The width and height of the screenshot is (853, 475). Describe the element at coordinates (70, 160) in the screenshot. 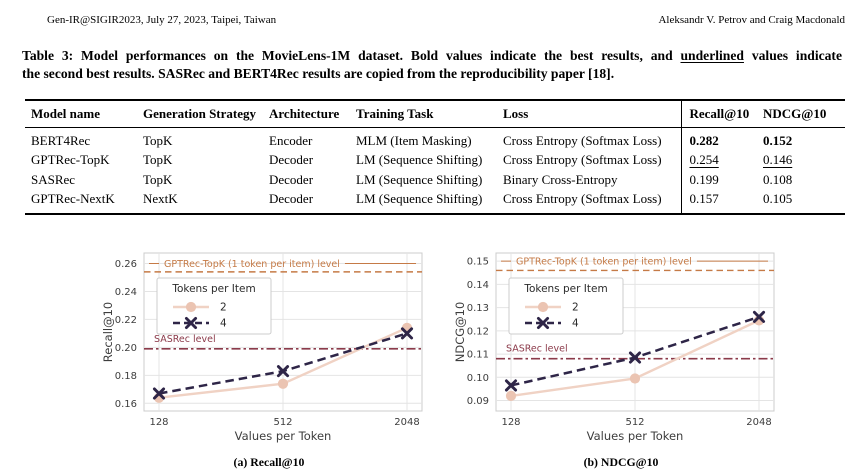

I see `model-name-cell: GPTRec-TopK` at that location.